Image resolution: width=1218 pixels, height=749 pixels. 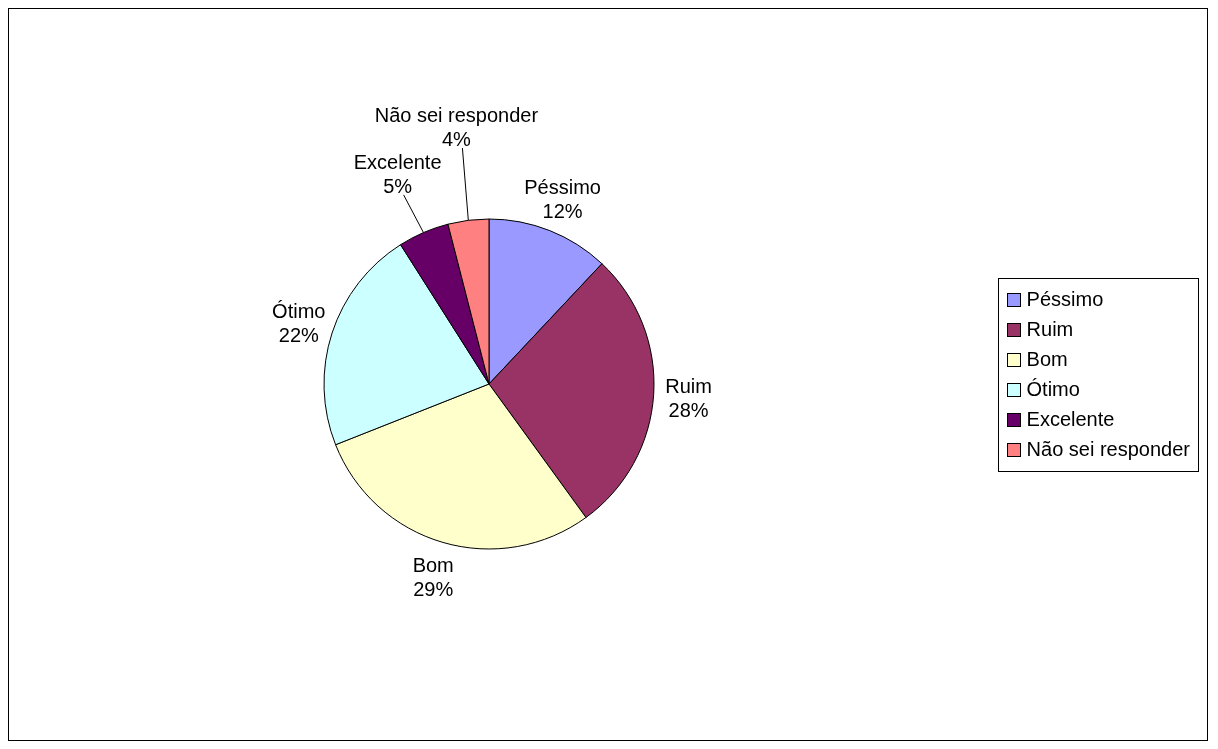 What do you see at coordinates (562, 187) in the screenshot?
I see `slice-label: Péssimo` at bounding box center [562, 187].